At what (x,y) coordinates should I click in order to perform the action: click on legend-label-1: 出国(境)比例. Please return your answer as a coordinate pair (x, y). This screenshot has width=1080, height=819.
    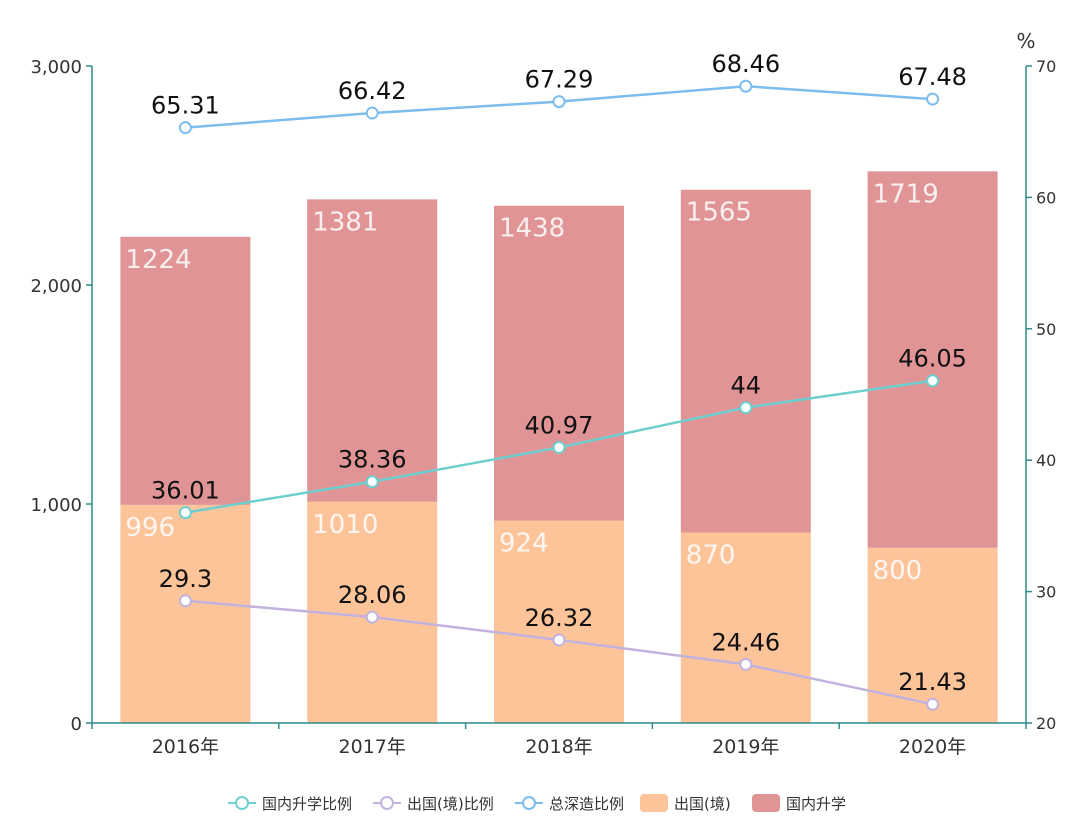
    Looking at the image, I should click on (450, 804).